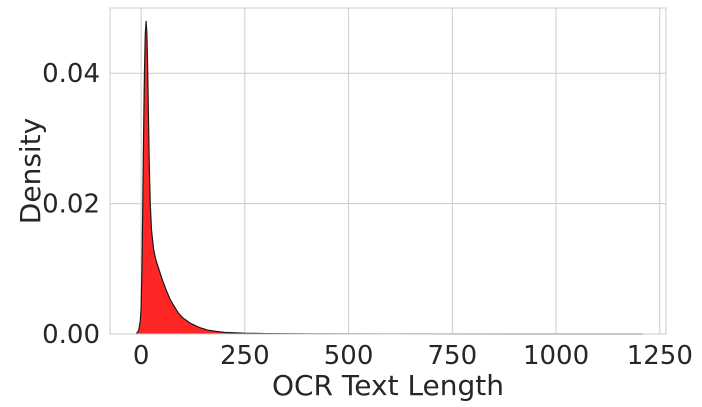 Image resolution: width=702 pixels, height=407 pixels. Describe the element at coordinates (349, 356) in the screenshot. I see `x-tick-label: 500` at that location.